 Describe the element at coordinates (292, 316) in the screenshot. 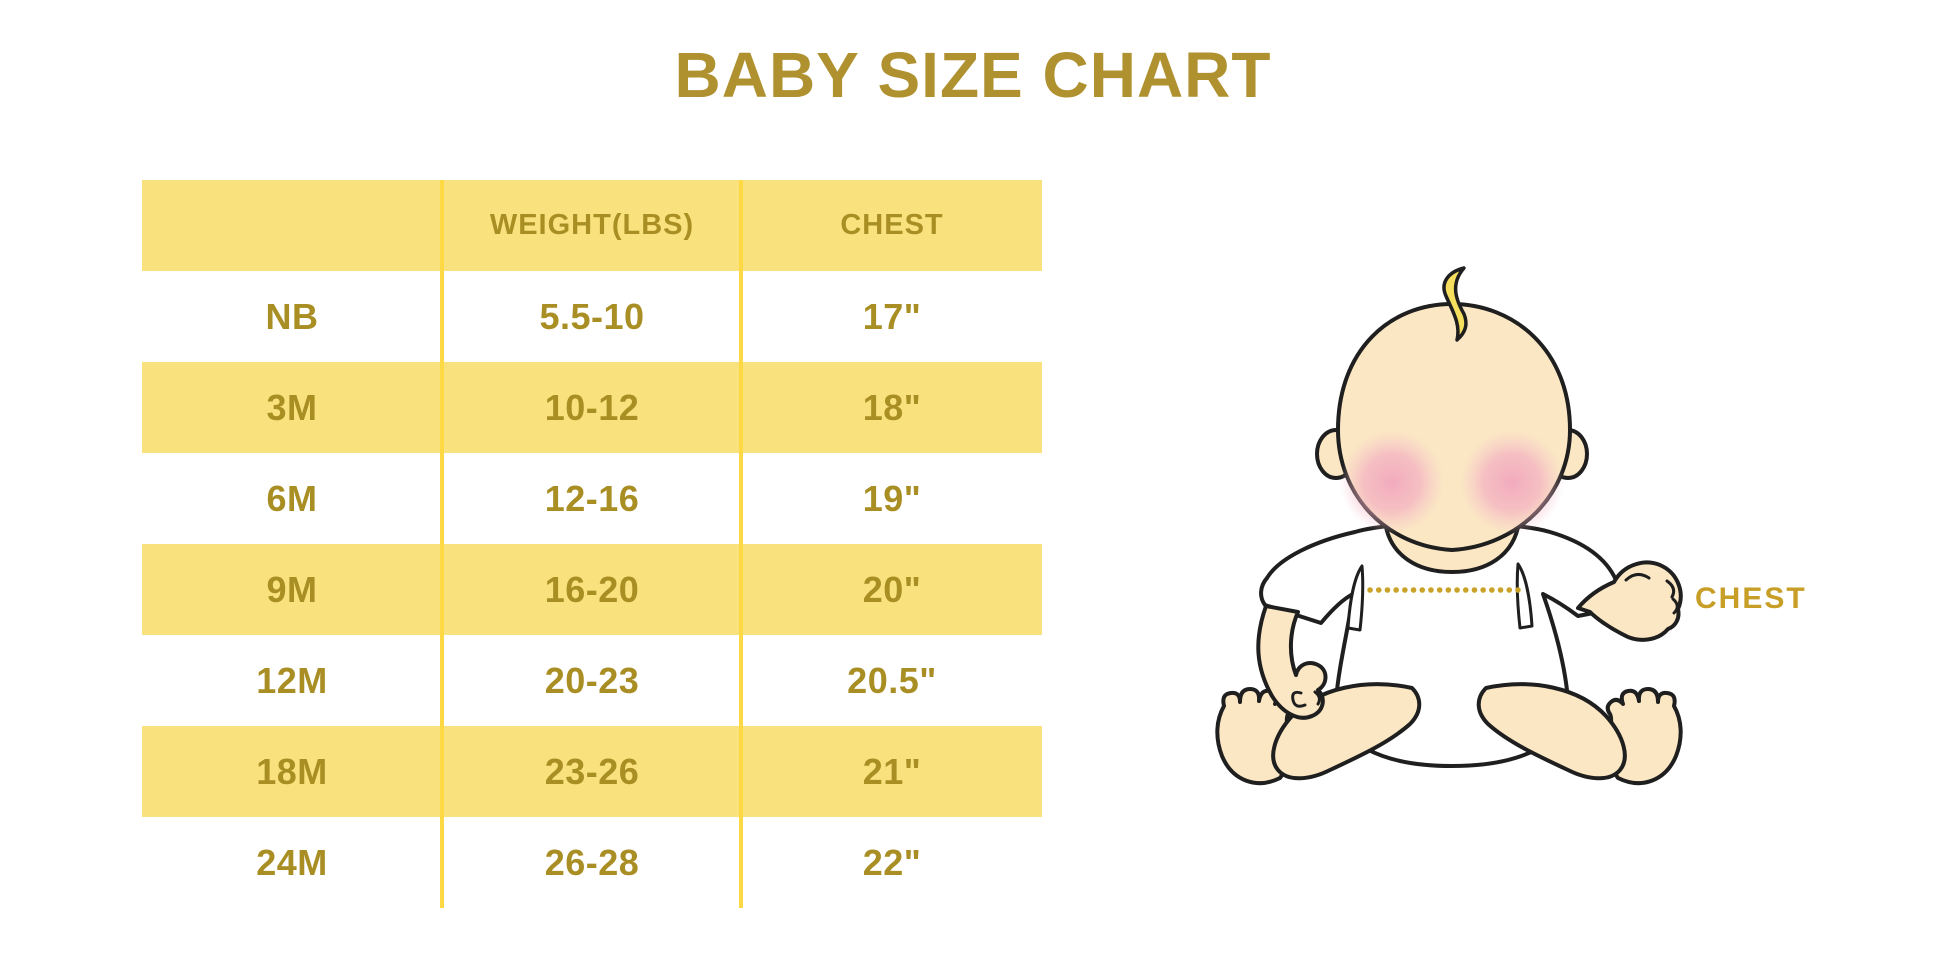

I see `size-cell: NB` at that location.